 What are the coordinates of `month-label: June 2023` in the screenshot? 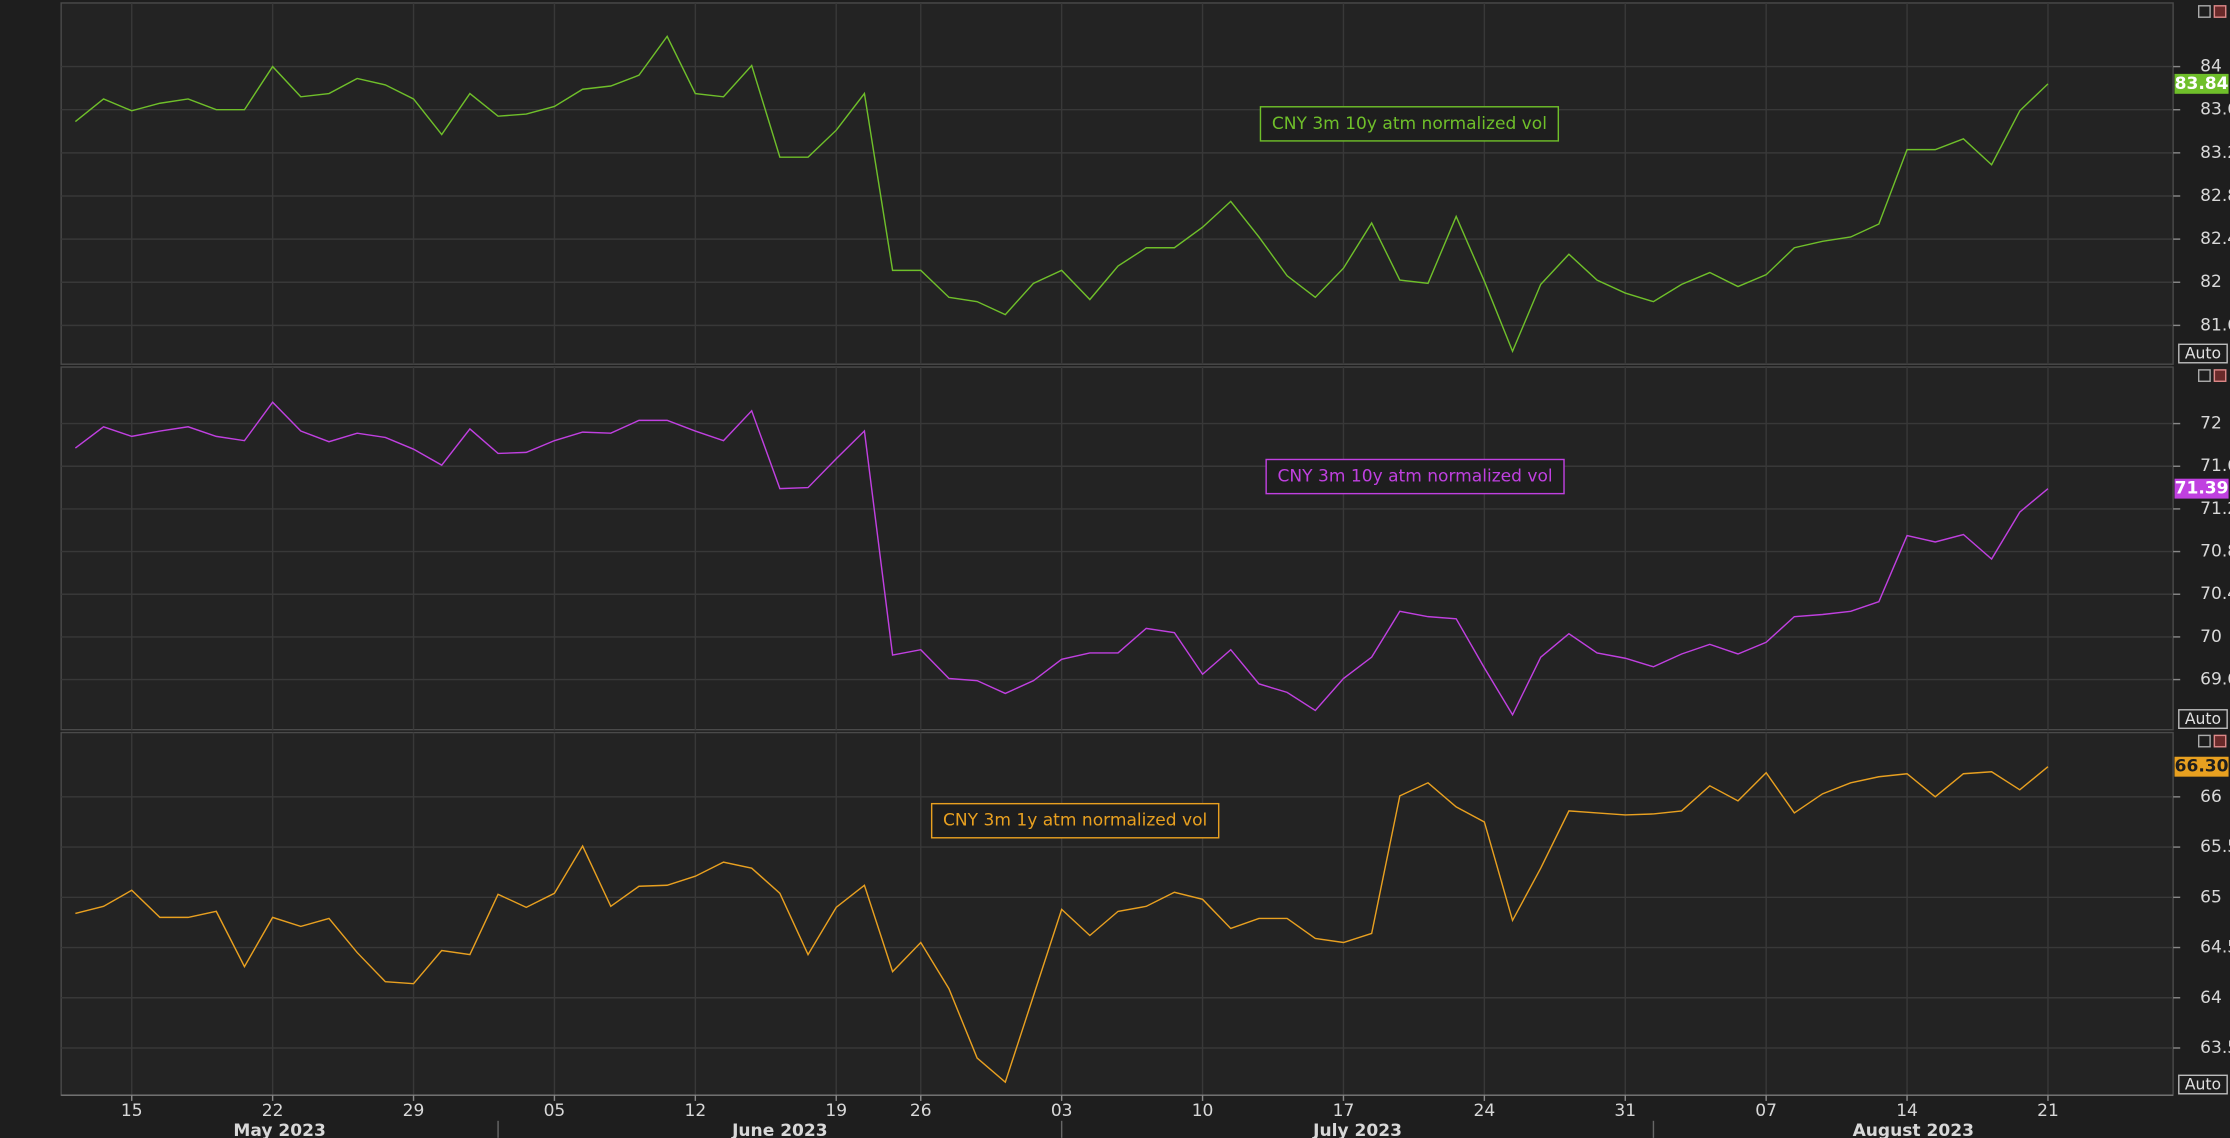 It's located at (779, 1129).